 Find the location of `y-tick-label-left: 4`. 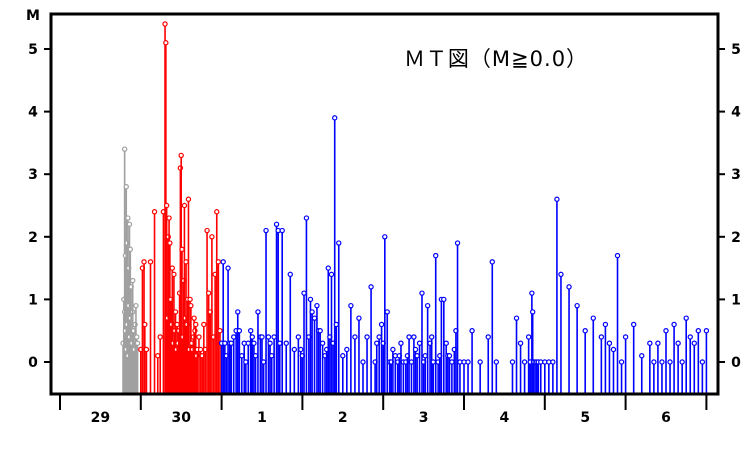

y-tick-label-left: 4 is located at coordinates (33, 113).